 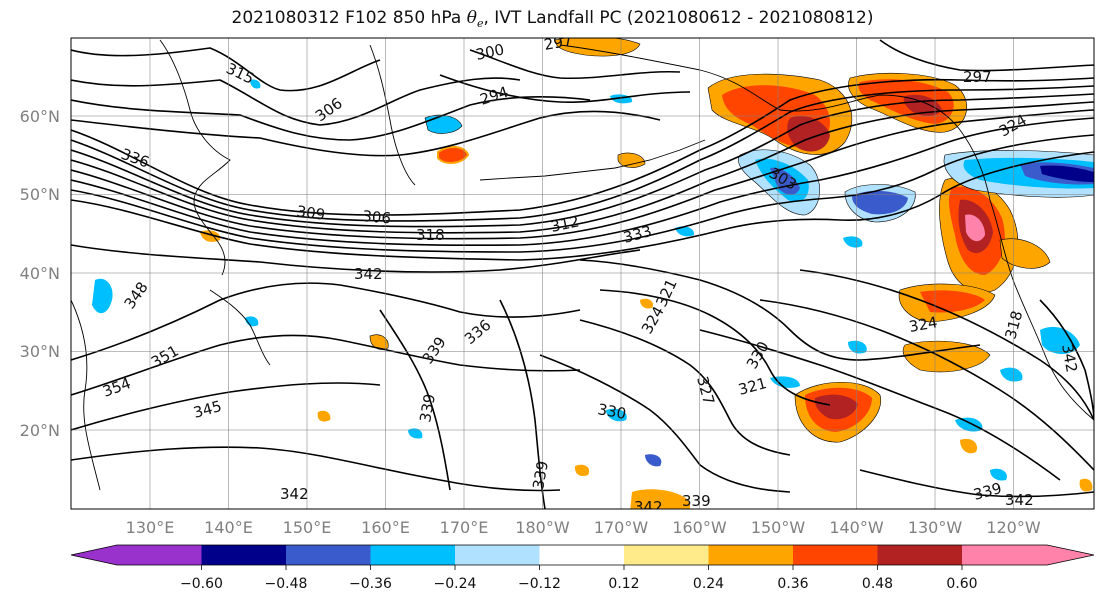 I want to click on lon-tick-label: 160°E, so click(x=385, y=527).